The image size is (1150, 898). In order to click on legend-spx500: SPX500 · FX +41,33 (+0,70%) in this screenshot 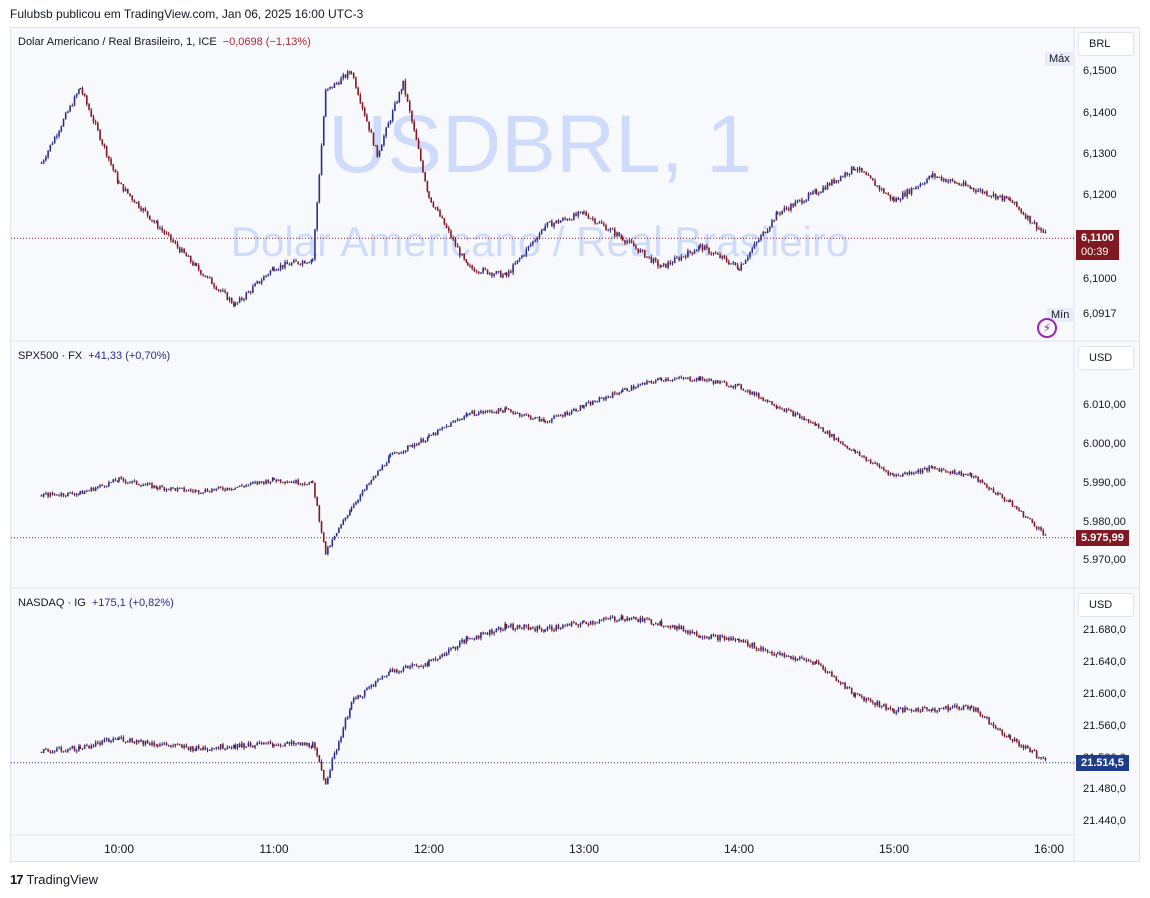, I will do `click(94, 356)`.